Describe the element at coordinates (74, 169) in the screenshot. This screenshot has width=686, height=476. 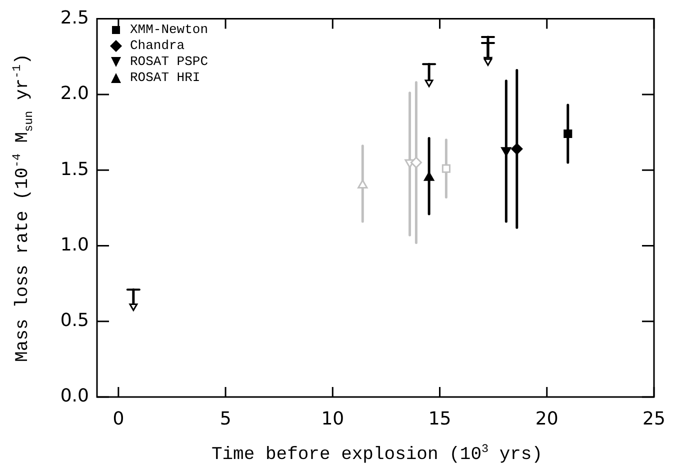
I see `y-tick-label: 1.5` at that location.